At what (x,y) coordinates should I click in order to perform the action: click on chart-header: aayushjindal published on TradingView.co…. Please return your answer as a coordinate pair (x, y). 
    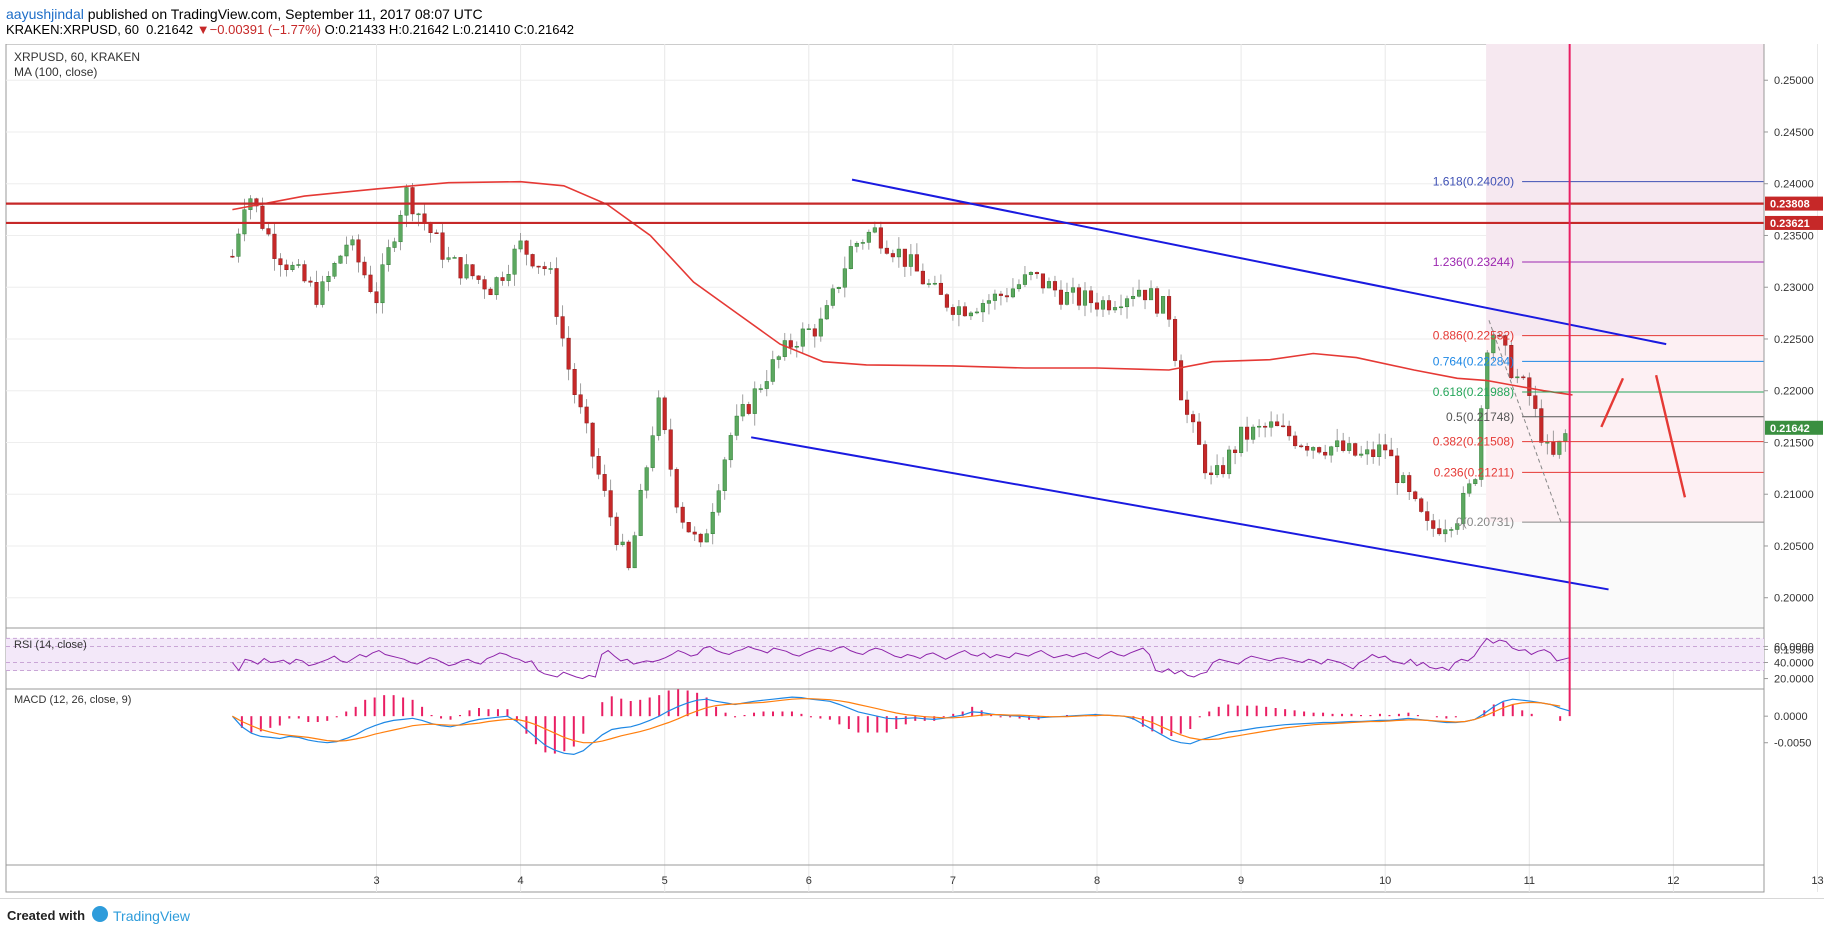
    Looking at the image, I should click on (912, 22).